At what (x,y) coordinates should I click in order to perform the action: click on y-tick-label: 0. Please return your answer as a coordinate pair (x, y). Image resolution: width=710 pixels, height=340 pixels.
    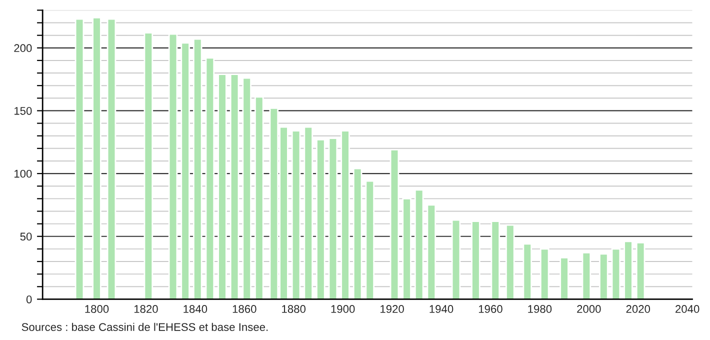
    Looking at the image, I should click on (29, 299).